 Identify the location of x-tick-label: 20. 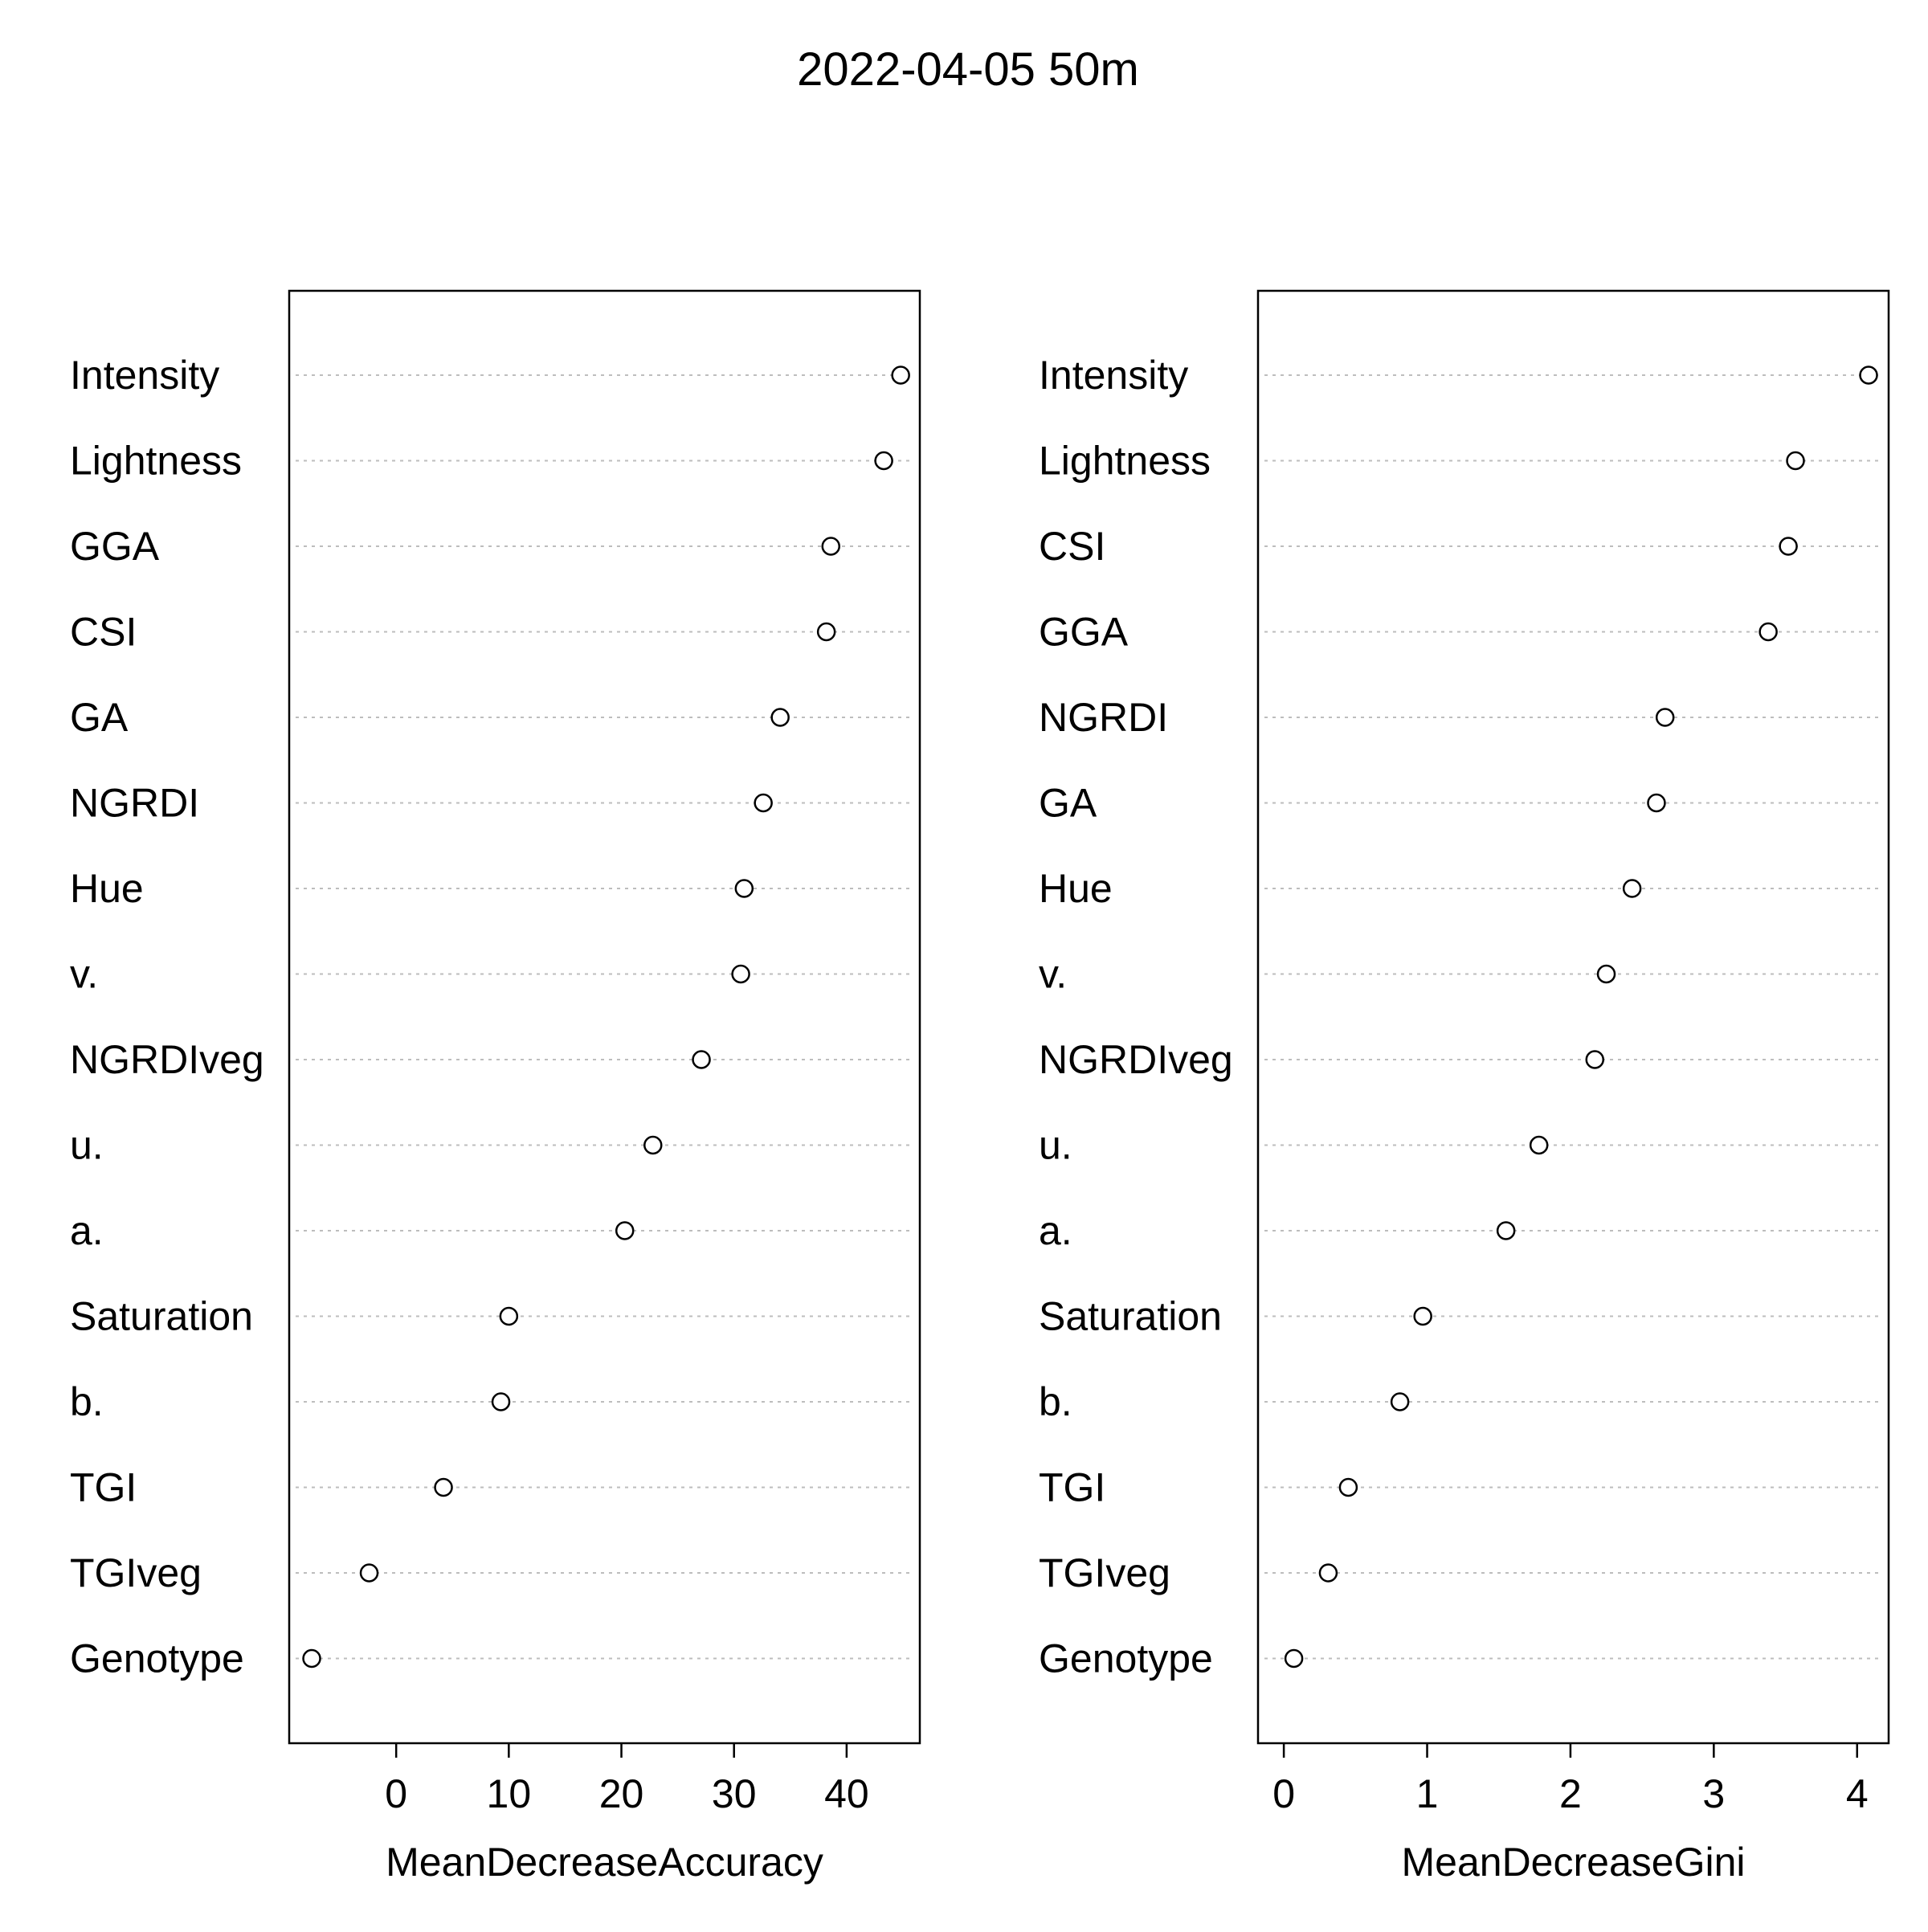
(621, 1794).